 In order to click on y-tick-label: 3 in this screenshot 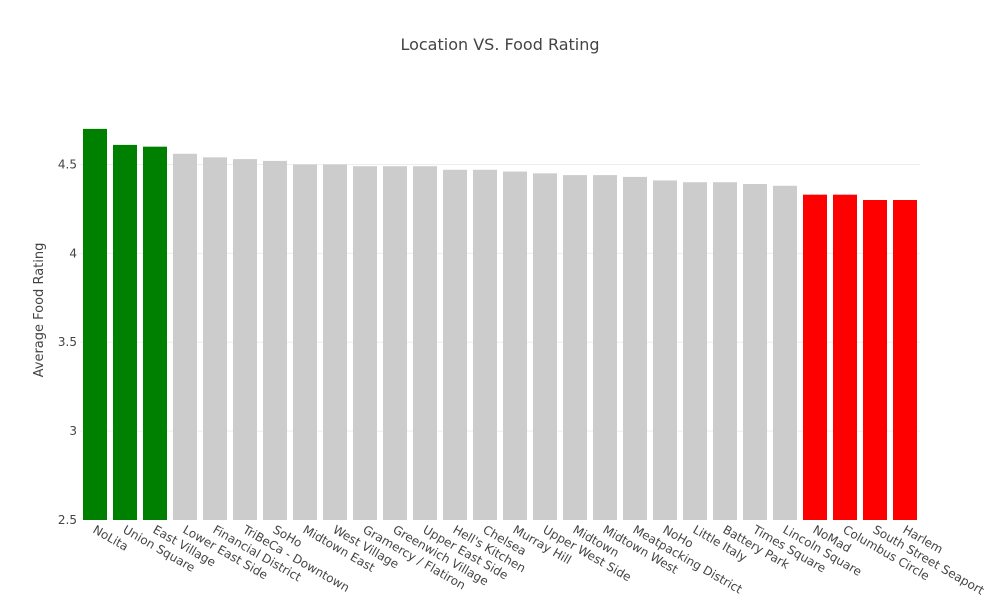, I will do `click(73, 431)`.